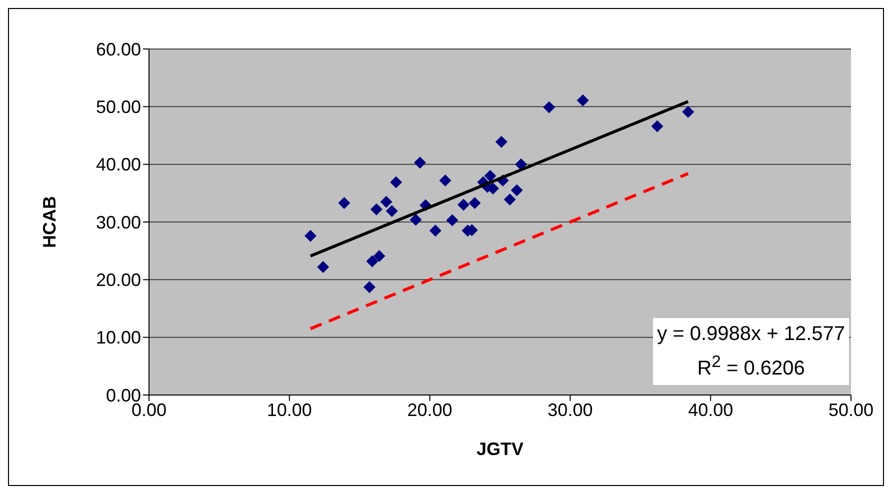 The height and width of the screenshot is (490, 890). I want to click on y-tick-label: 10.00, so click(118, 338).